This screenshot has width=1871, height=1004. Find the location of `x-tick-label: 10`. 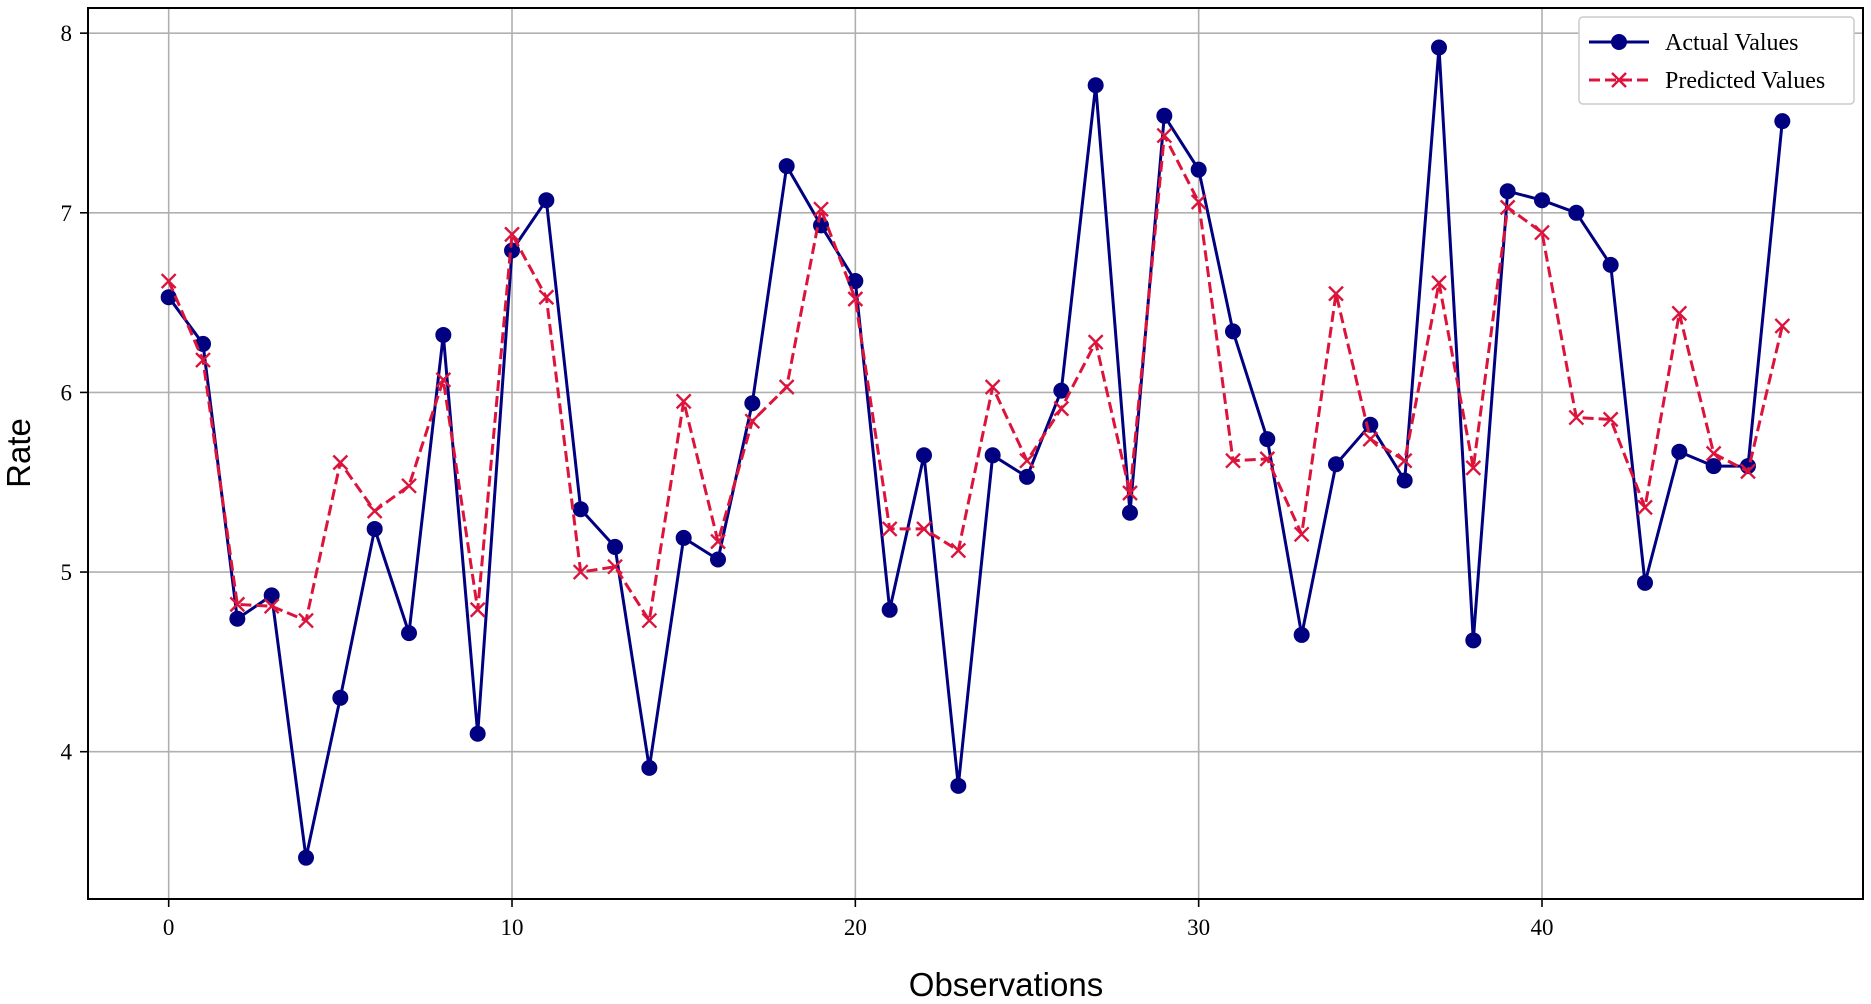

x-tick-label: 10 is located at coordinates (512, 927).